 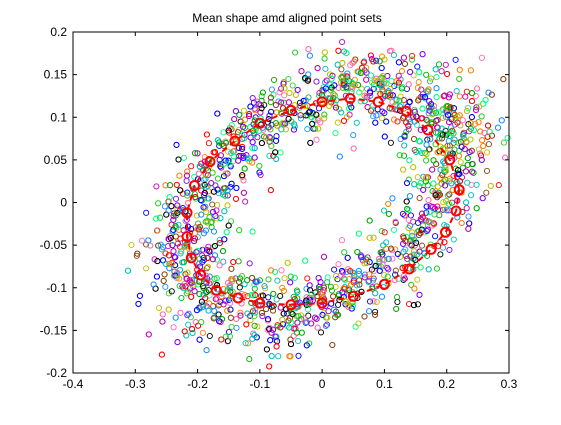 What do you see at coordinates (58, 117) in the screenshot?
I see `y-tick-label: 0.1` at bounding box center [58, 117].